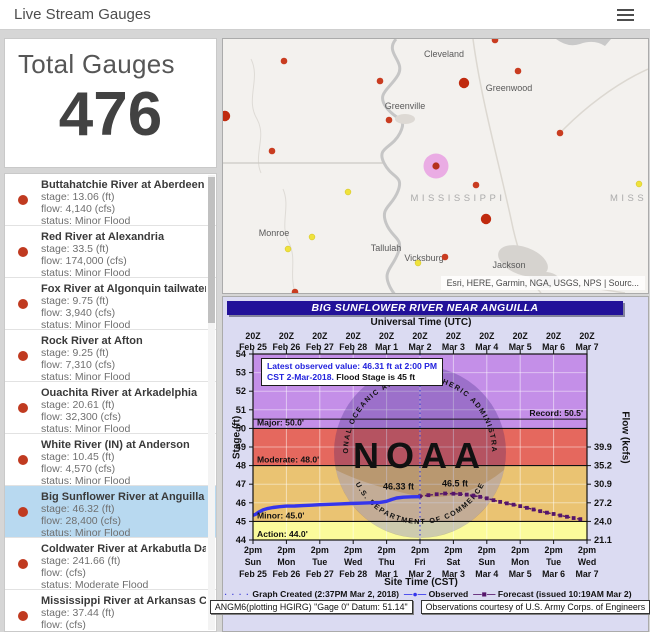 This screenshot has width=650, height=632. Describe the element at coordinates (625, 15) in the screenshot. I see `menu-icon` at that location.